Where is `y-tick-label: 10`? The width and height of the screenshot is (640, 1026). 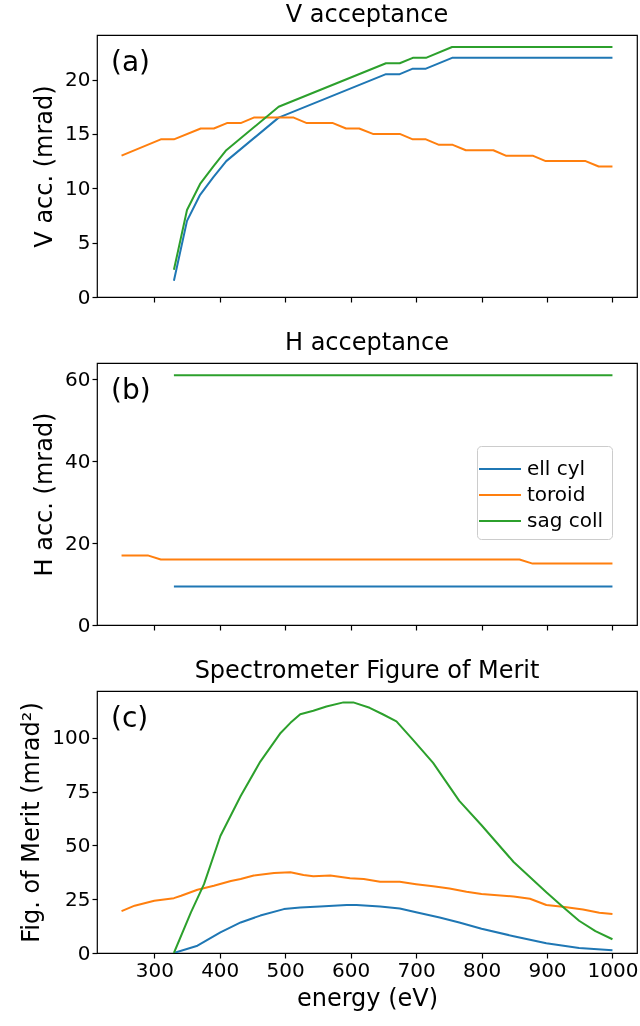 y-tick-label: 10 is located at coordinates (78, 187).